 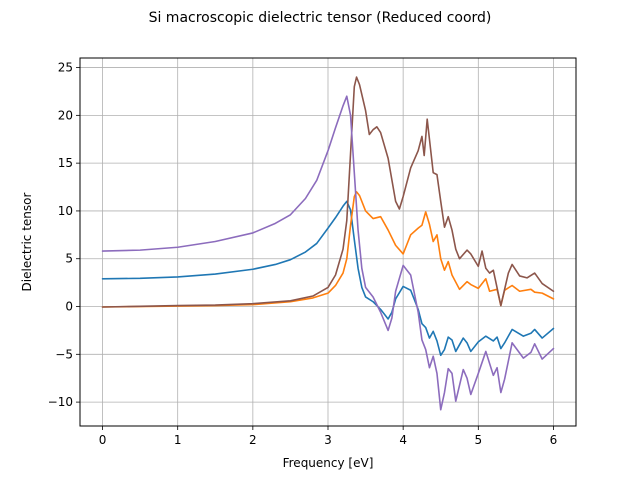 I want to click on y-tick-label: 15, so click(x=65, y=163).